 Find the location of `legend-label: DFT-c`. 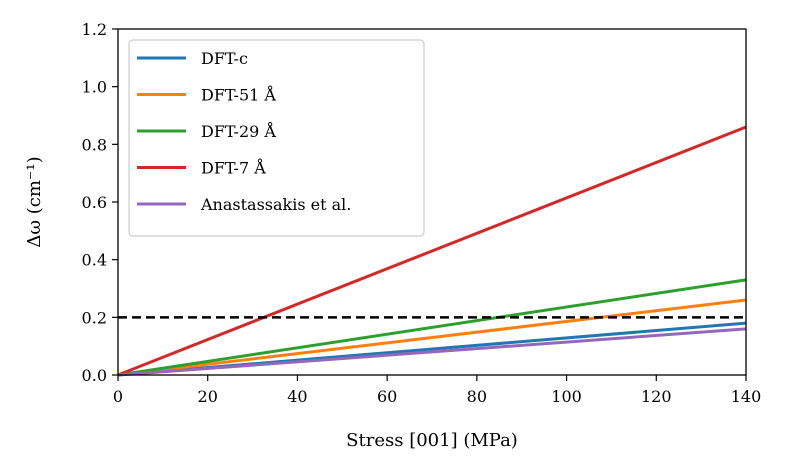

legend-label: DFT-c is located at coordinates (224, 58).